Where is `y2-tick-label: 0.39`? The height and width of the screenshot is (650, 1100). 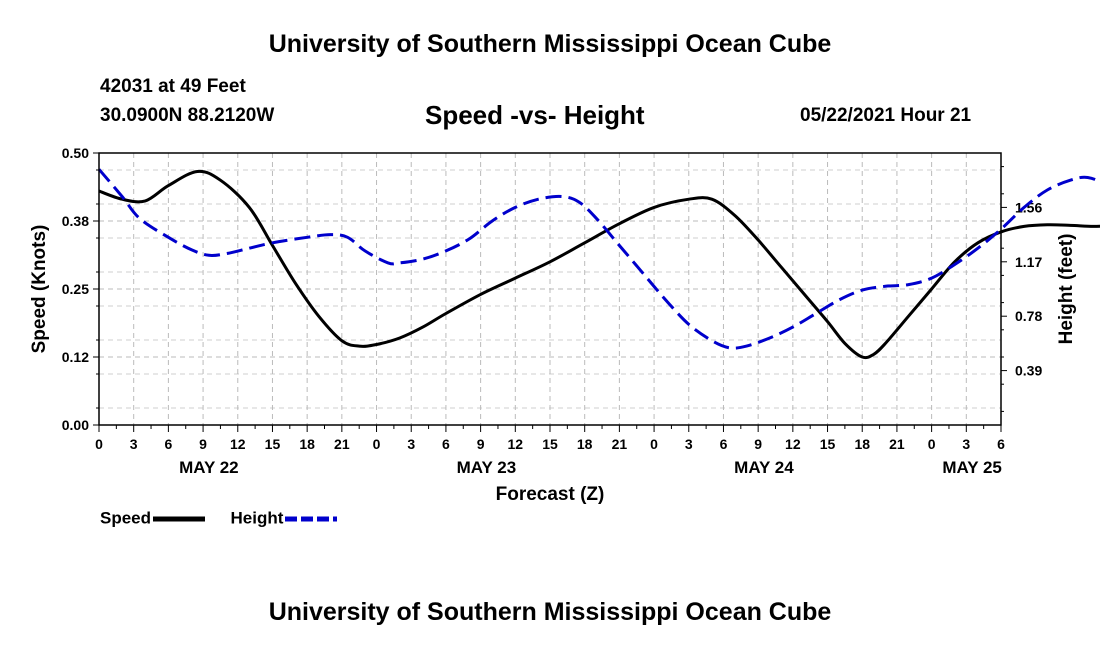 y2-tick-label: 0.39 is located at coordinates (1028, 371).